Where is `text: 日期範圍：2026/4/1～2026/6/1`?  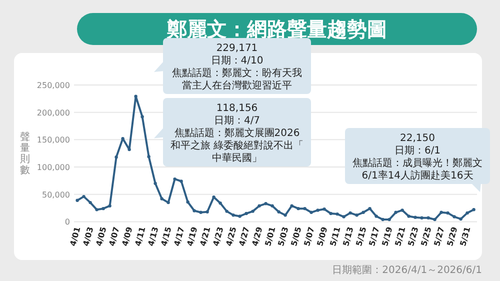 text: 日期範圍：2026/4/1～2026/6/1 is located at coordinates (407, 270).